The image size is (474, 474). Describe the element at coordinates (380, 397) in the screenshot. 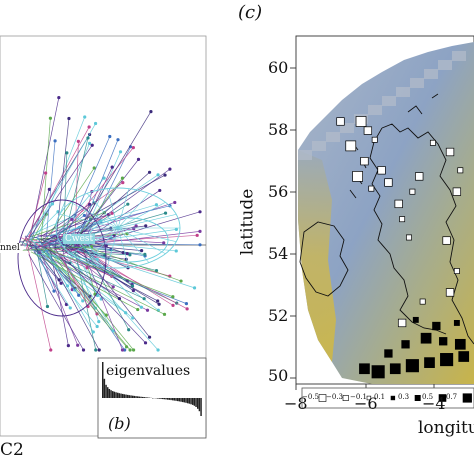

I see `legend-label: 0.1` at that location.